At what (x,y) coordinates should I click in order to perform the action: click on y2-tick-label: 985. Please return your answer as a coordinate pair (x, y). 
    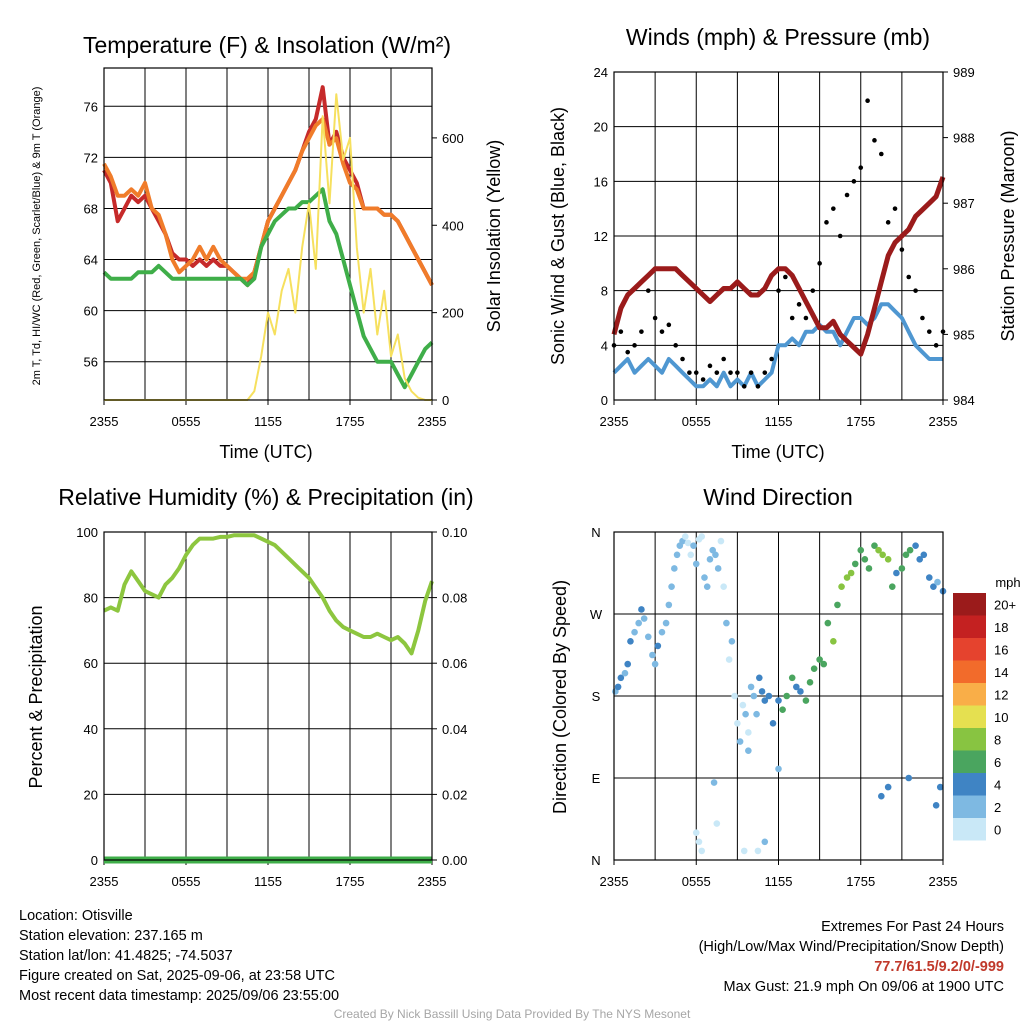
    Looking at the image, I should click on (964, 334).